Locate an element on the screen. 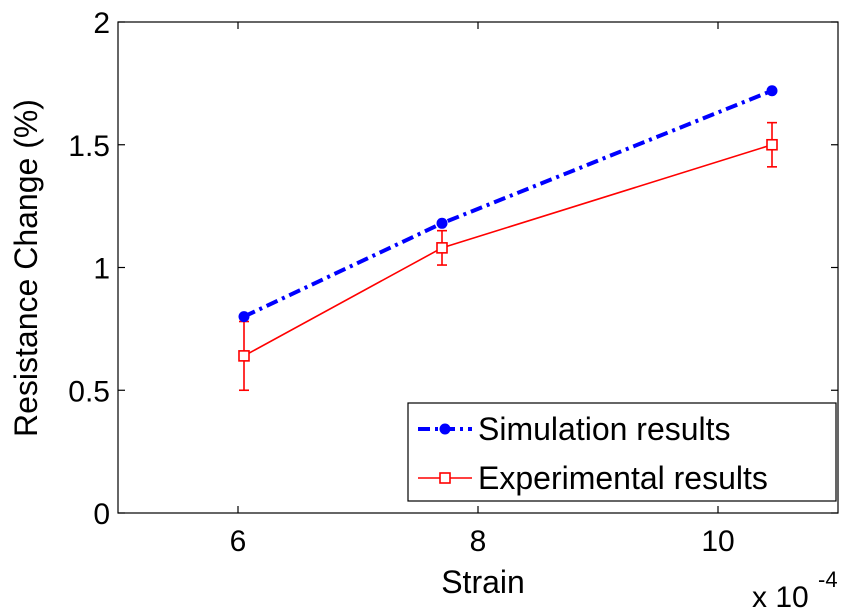  x-multiplier: x 10 is located at coordinates (780, 597).